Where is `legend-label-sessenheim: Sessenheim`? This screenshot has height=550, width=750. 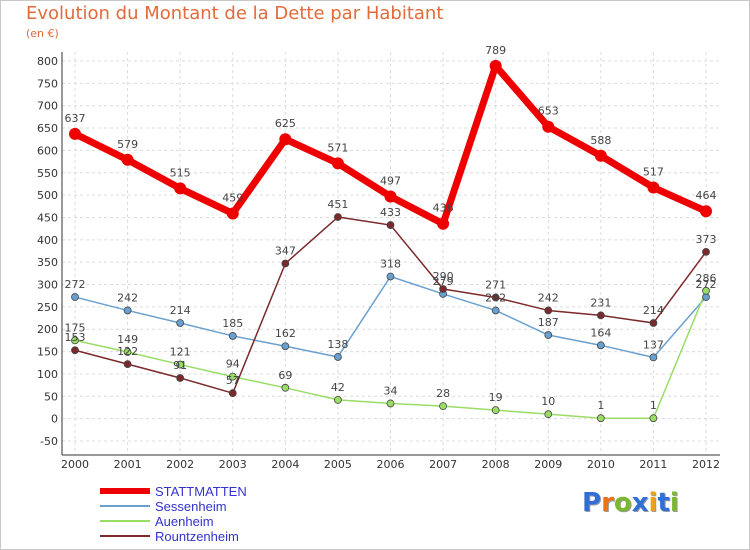 legend-label-sessenheim: Sessenheim is located at coordinates (191, 506).